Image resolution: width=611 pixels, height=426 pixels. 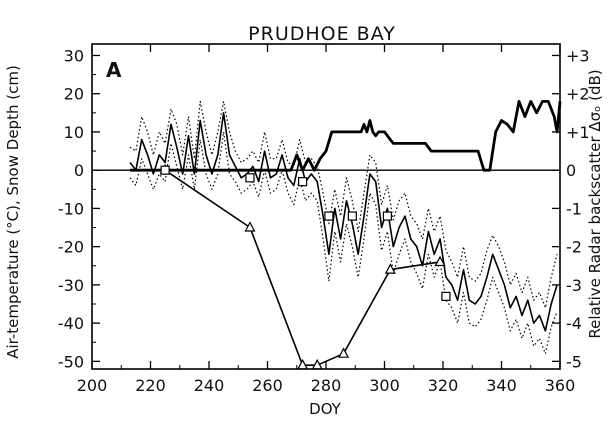 What do you see at coordinates (79, 170) in the screenshot?
I see `y-tick-label: 0` at bounding box center [79, 170].